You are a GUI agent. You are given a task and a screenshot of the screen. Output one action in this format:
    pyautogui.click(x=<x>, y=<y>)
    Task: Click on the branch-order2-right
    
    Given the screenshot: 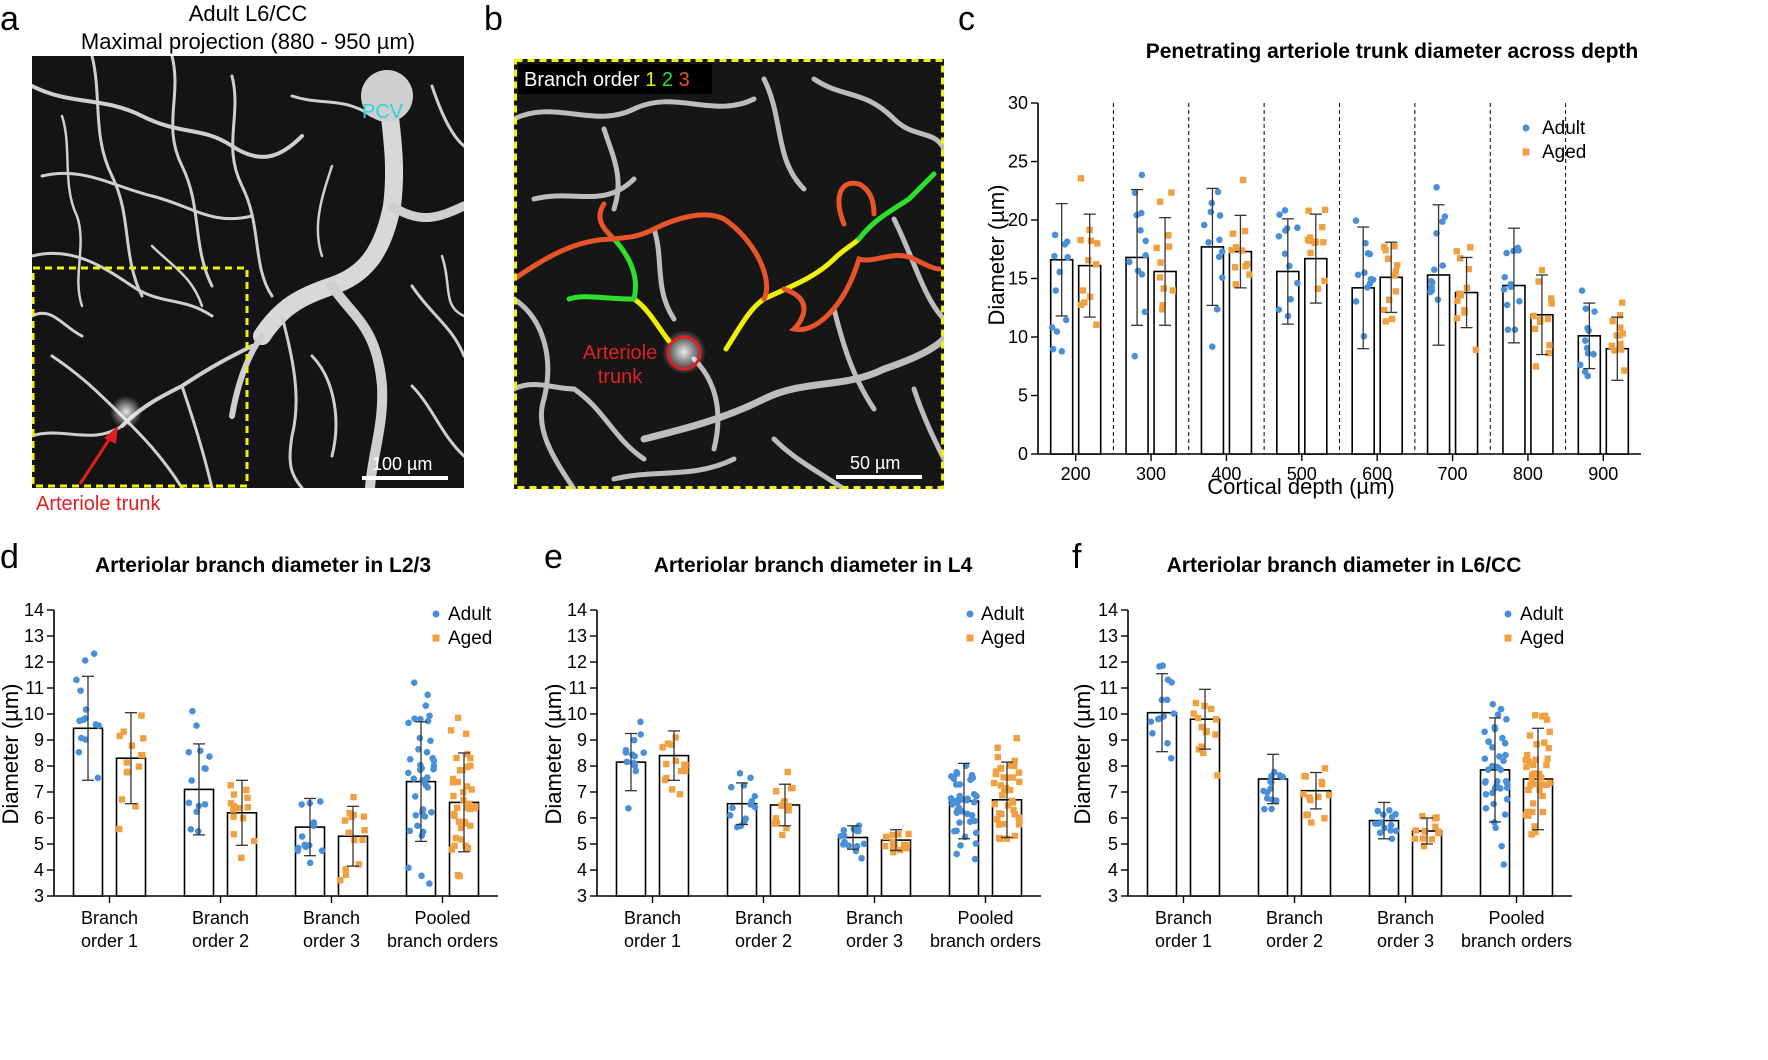 What is the action you would take?
    pyautogui.click(x=896, y=206)
    